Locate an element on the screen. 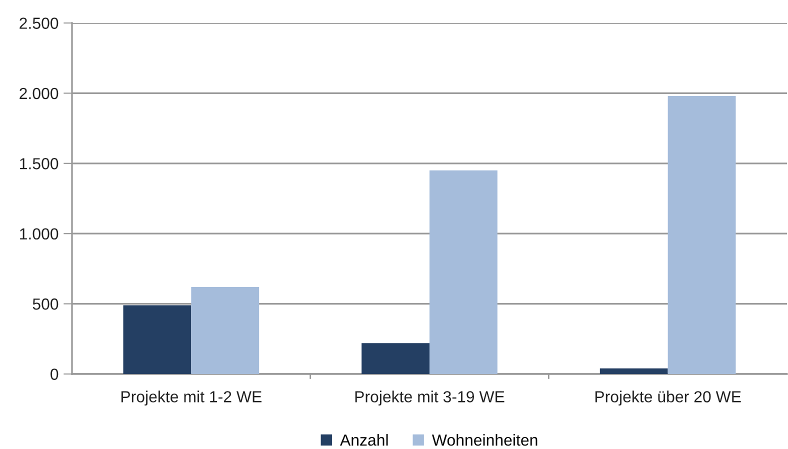 The width and height of the screenshot is (788, 449). y-tick-label: 1.500 is located at coordinates (39, 164).